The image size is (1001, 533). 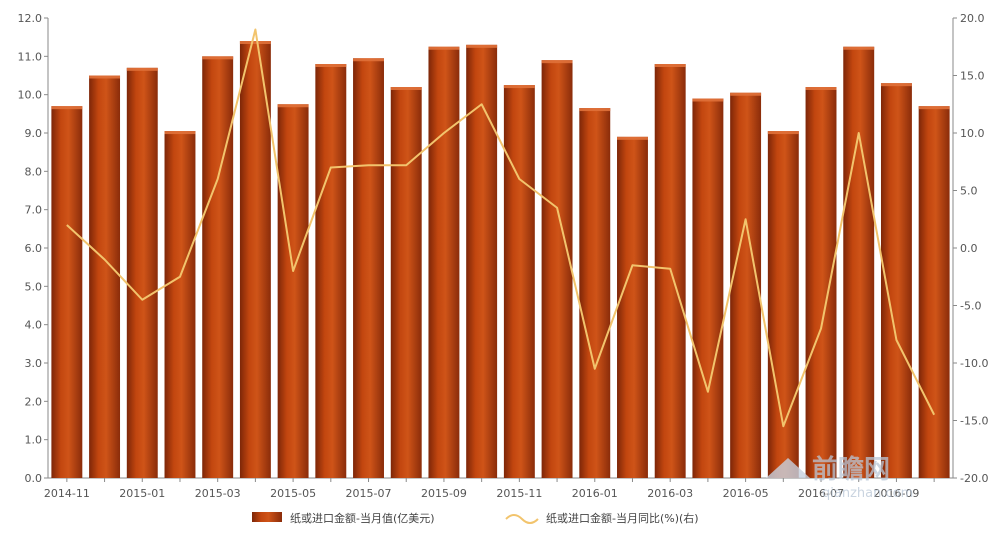 What do you see at coordinates (34, 401) in the screenshot?
I see `left-tick-label: 2.0` at bounding box center [34, 401].